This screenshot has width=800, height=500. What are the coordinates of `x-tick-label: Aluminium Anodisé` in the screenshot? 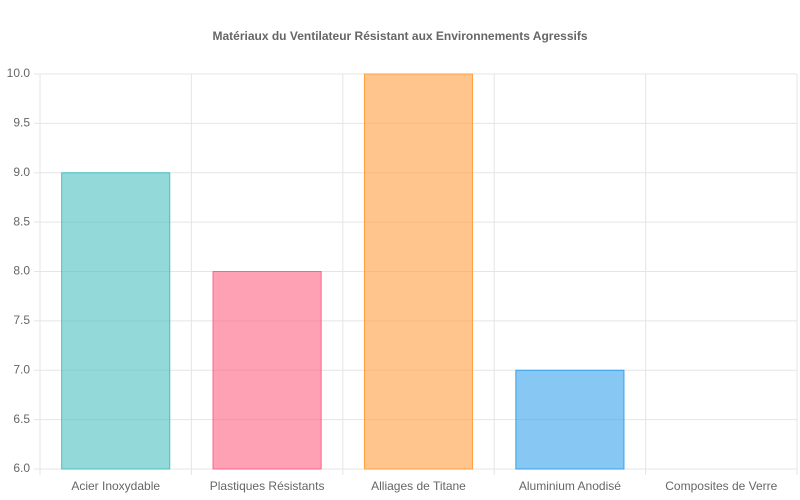 It's located at (570, 486).